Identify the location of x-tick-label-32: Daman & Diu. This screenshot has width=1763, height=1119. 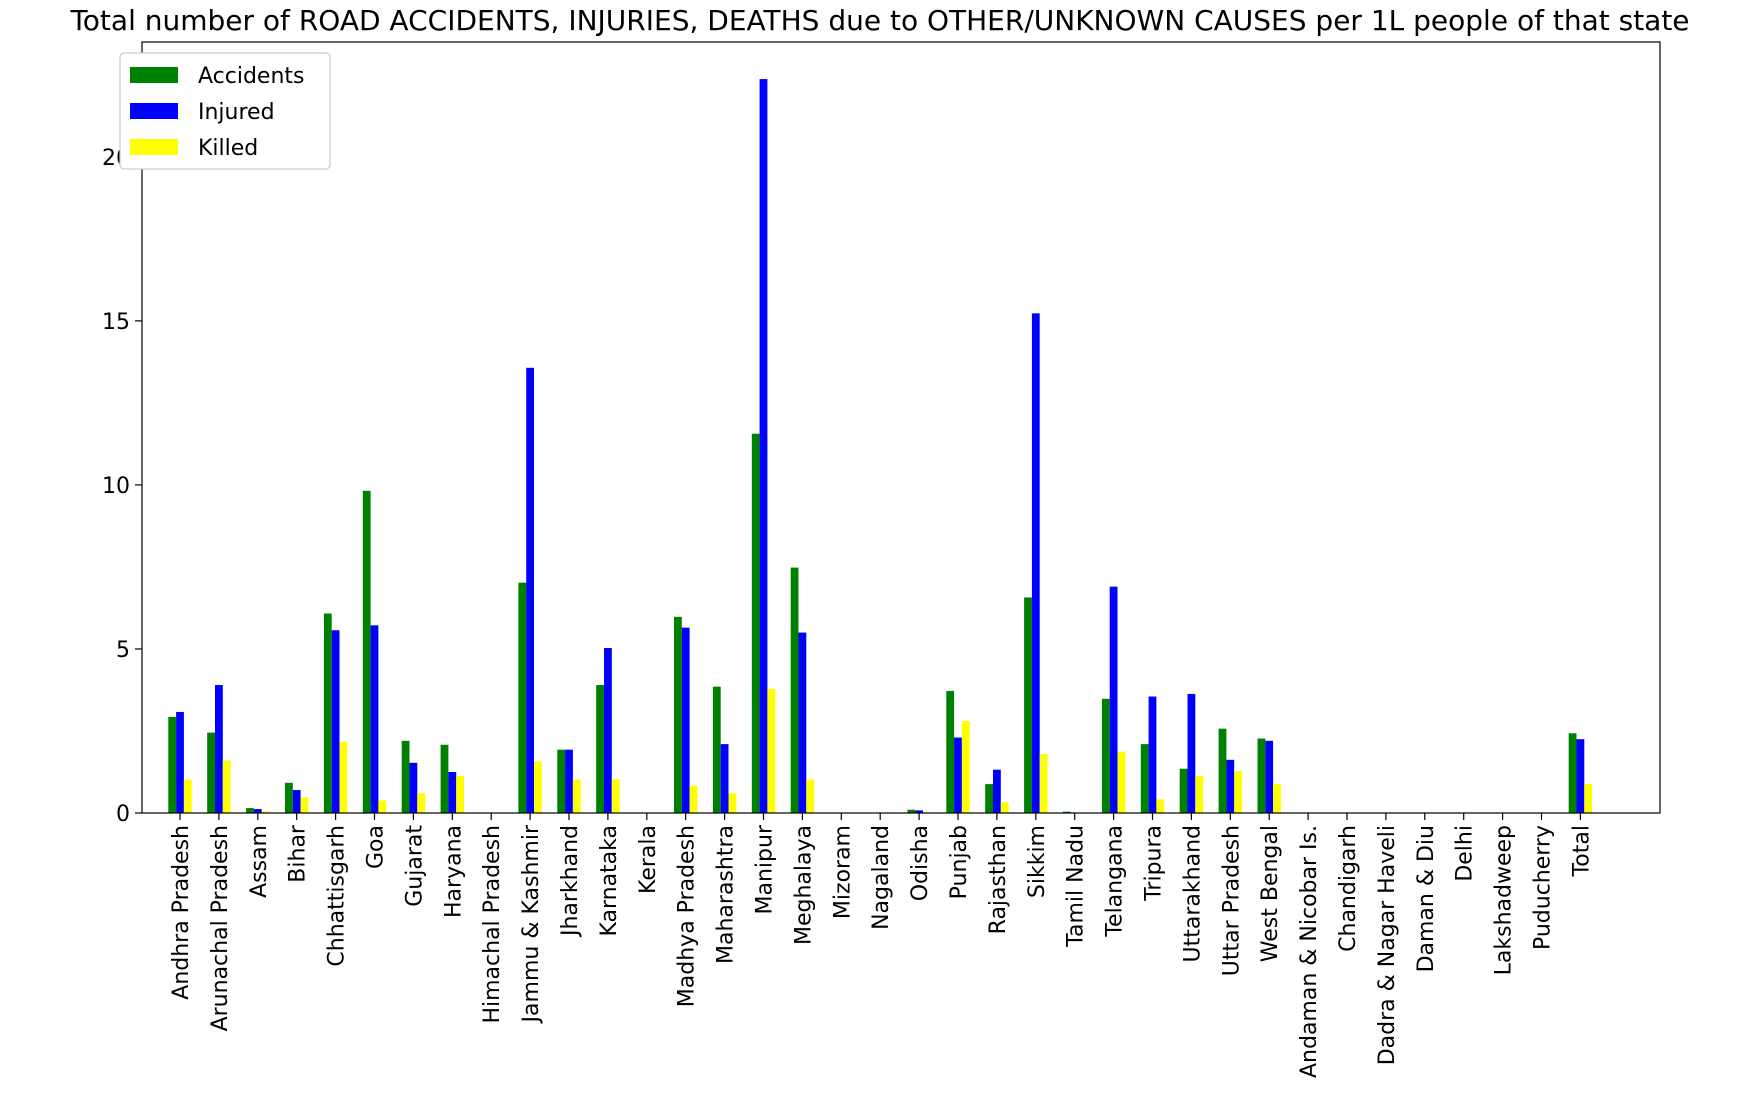
(1426, 898).